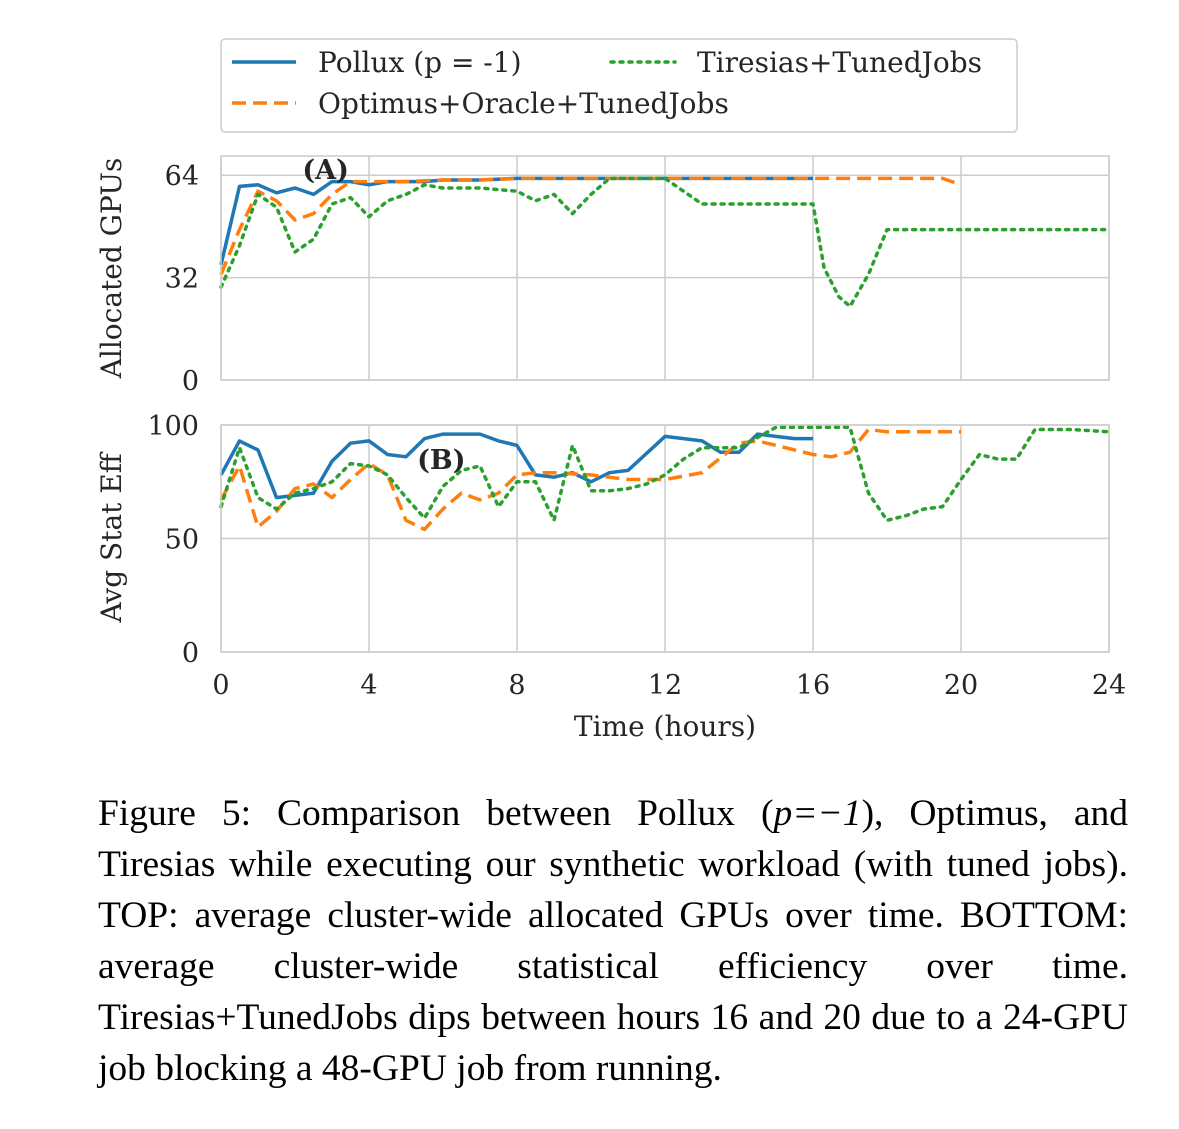 This screenshot has height=1129, width=1179. What do you see at coordinates (961, 685) in the screenshot?
I see `x-tick-20: 20` at bounding box center [961, 685].